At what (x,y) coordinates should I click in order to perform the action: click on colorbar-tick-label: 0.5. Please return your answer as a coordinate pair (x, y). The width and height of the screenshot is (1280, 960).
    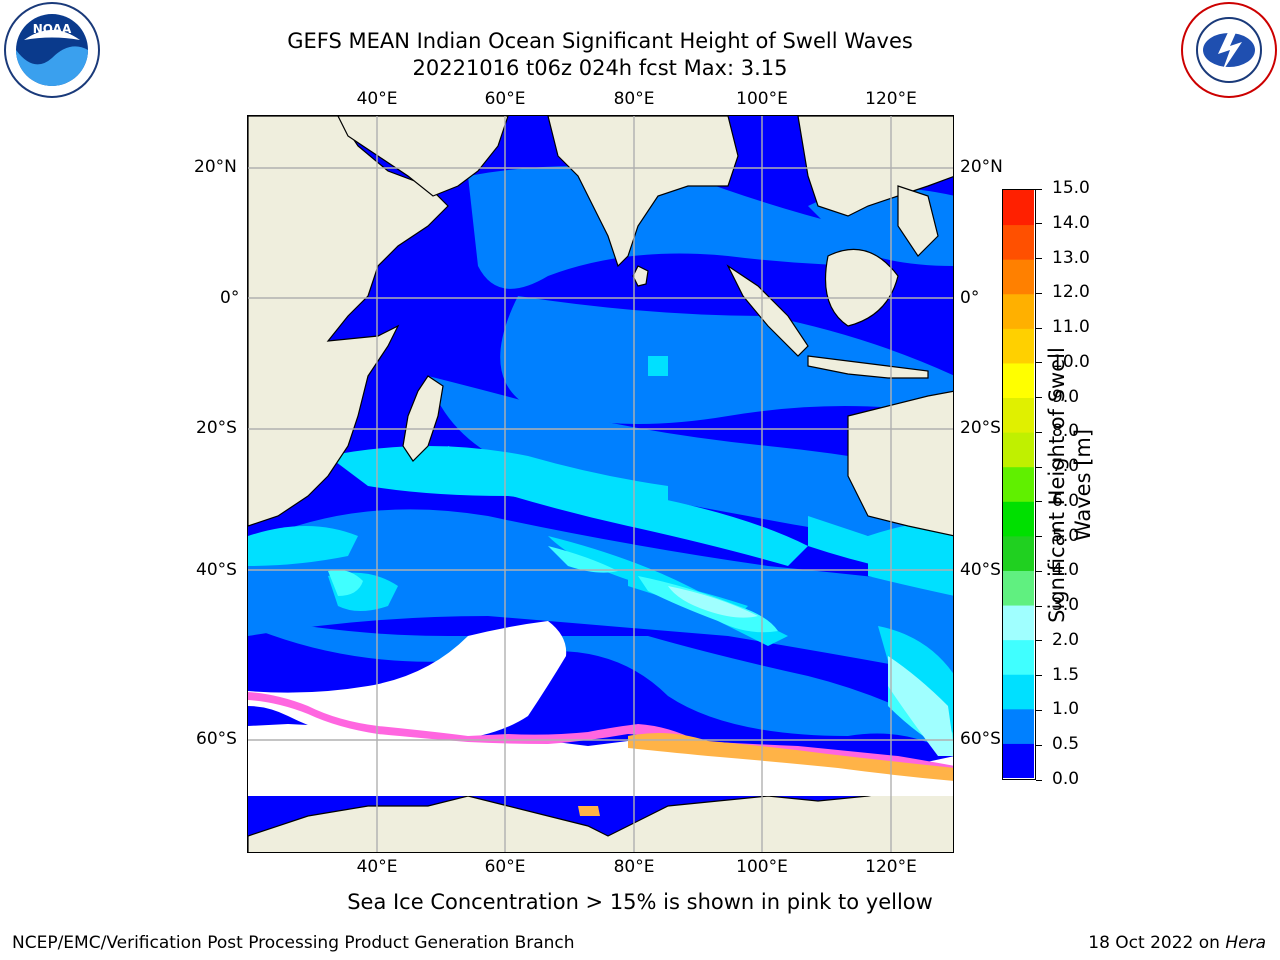
    Looking at the image, I should click on (1066, 744).